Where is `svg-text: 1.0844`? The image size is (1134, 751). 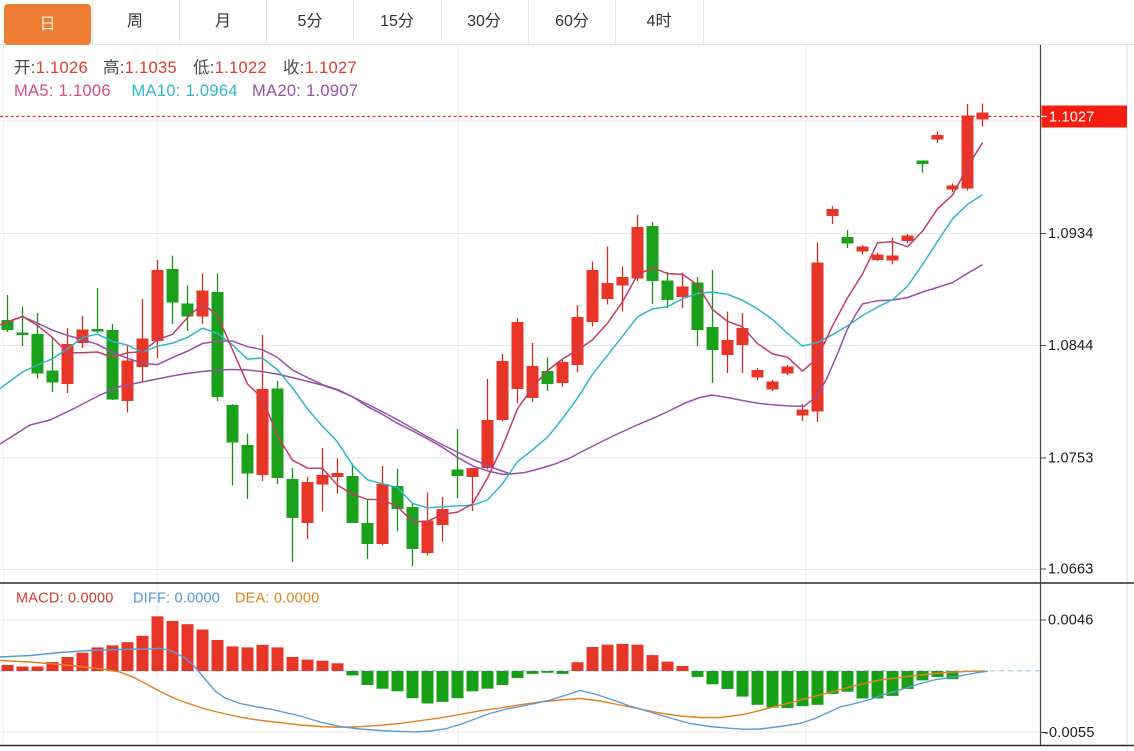
svg-text: 1.0844 is located at coordinates (1071, 346).